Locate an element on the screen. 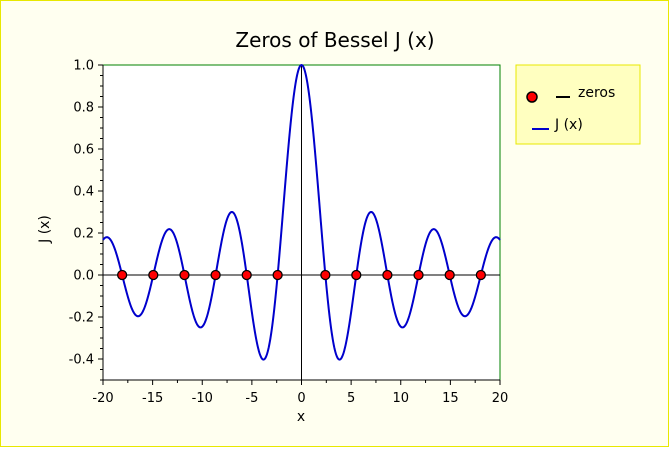 The image size is (669, 450). x-tick-label: -5 is located at coordinates (251, 398).